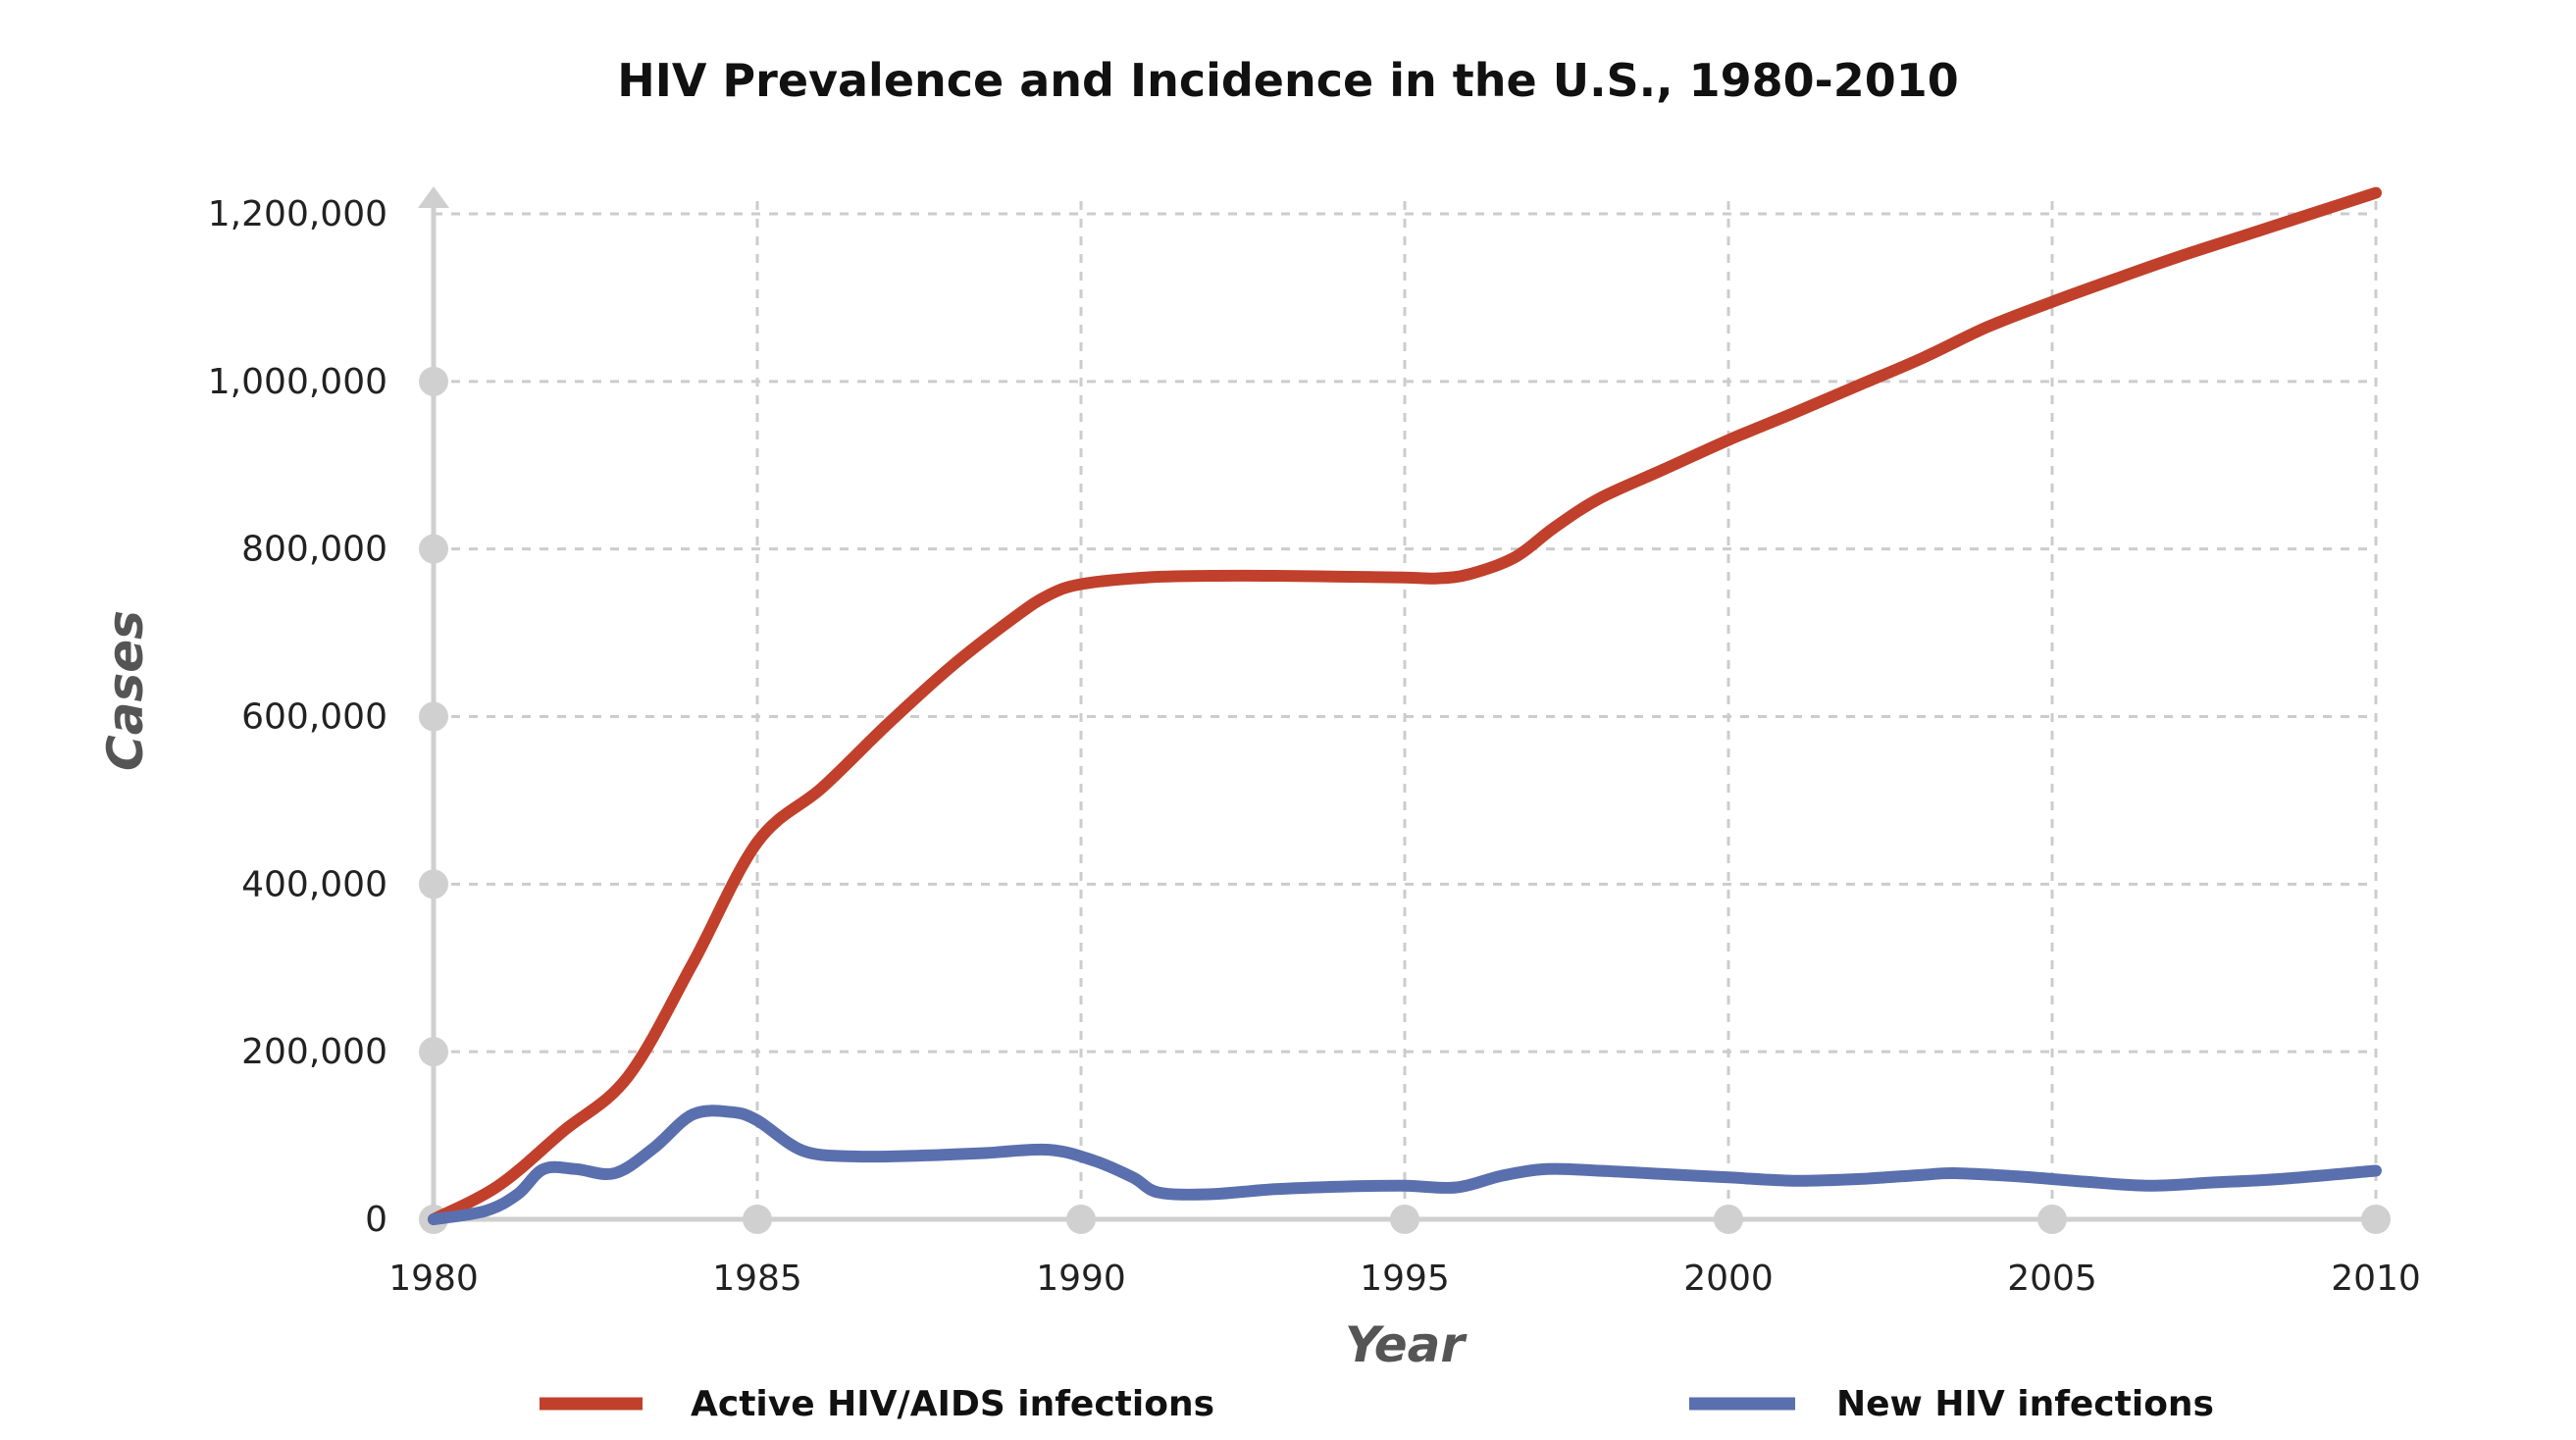  What do you see at coordinates (297, 382) in the screenshot?
I see `y-tick-label: 1,000,000` at bounding box center [297, 382].